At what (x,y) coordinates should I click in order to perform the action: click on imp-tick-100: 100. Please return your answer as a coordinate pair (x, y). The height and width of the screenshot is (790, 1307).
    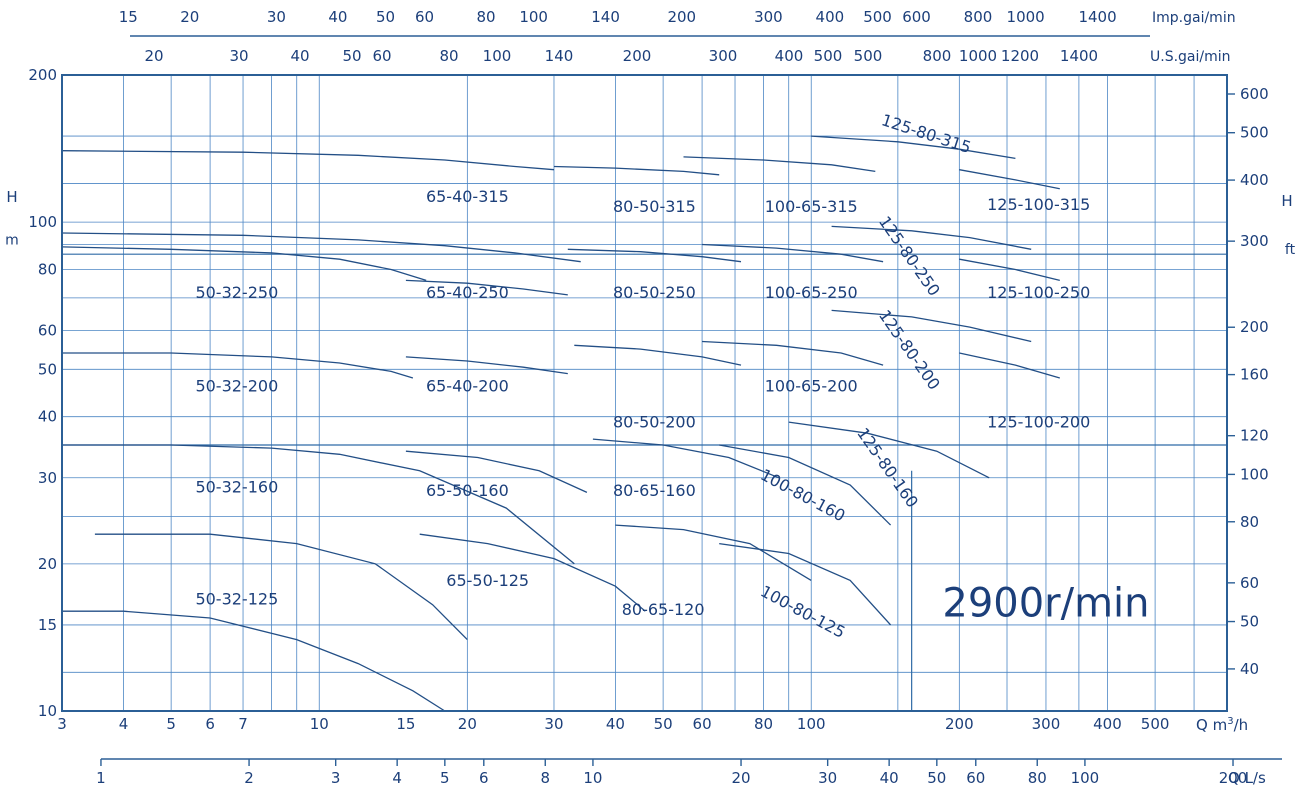
    Looking at the image, I should click on (533, 17).